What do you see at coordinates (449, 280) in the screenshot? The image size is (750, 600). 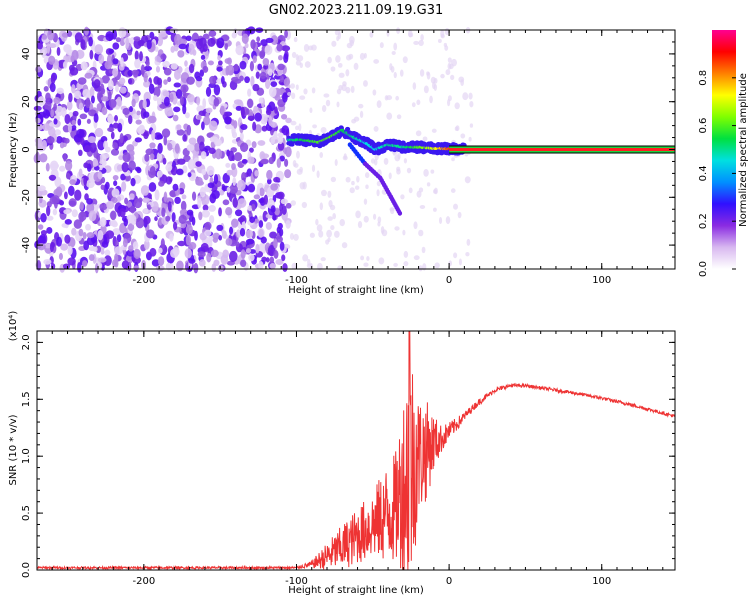 I see `x-tick-label: 0` at bounding box center [449, 280].